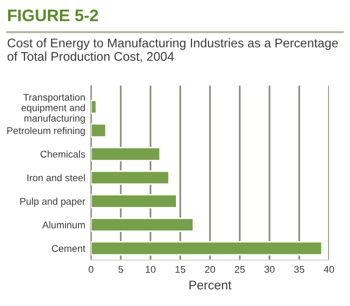 The image size is (350, 306). What do you see at coordinates (56, 178) in the screenshot?
I see `y-tick-label: Iron and steel` at bounding box center [56, 178].